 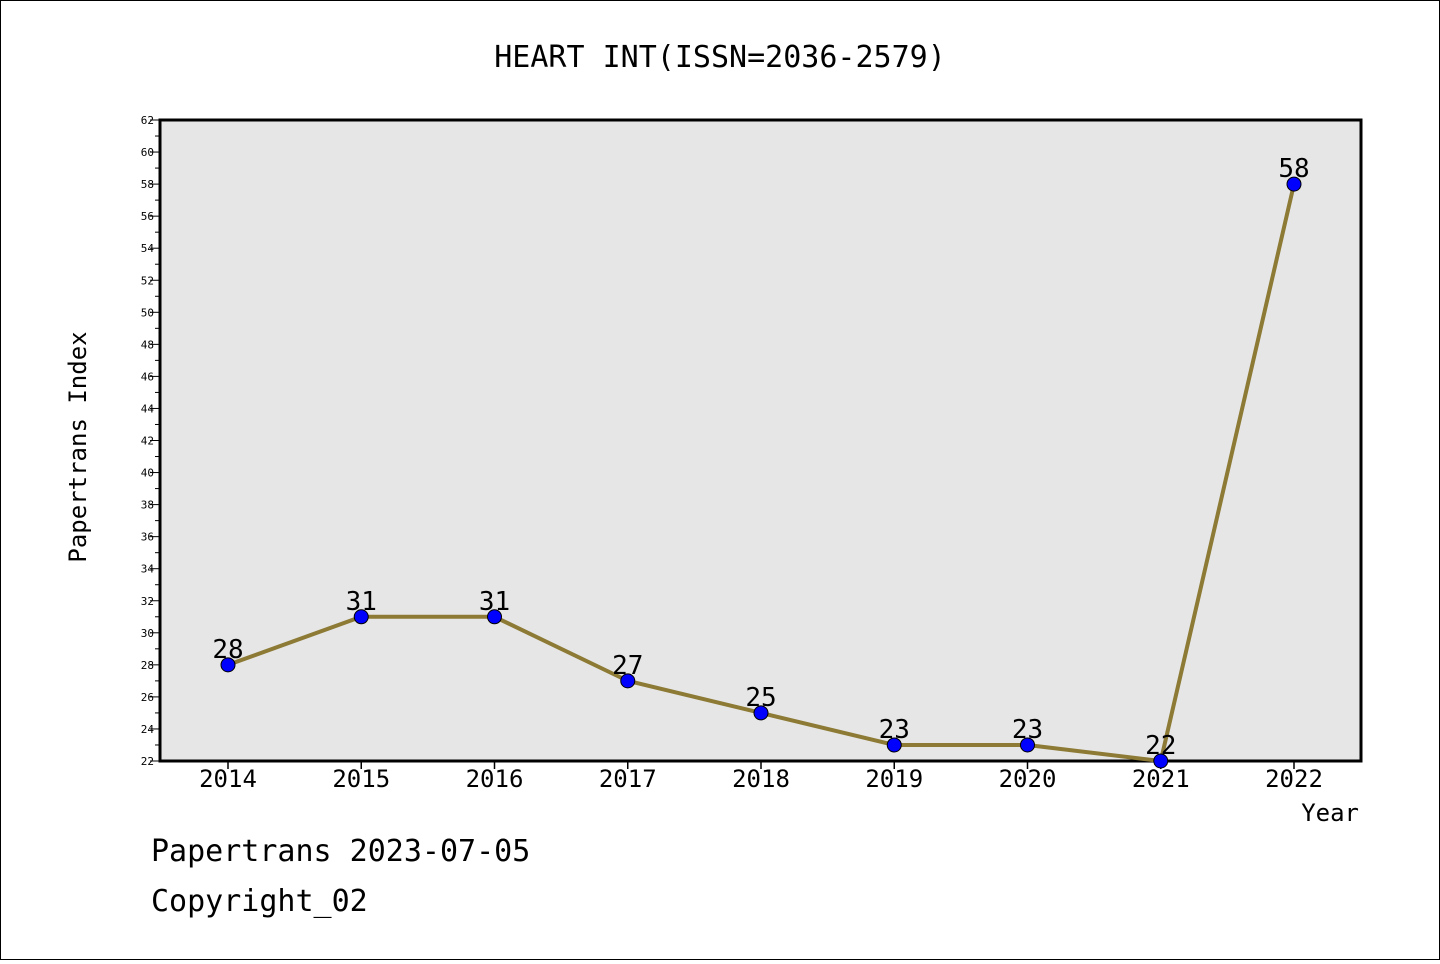 What do you see at coordinates (147, 505) in the screenshot?
I see `y-tick-label: 38` at bounding box center [147, 505].